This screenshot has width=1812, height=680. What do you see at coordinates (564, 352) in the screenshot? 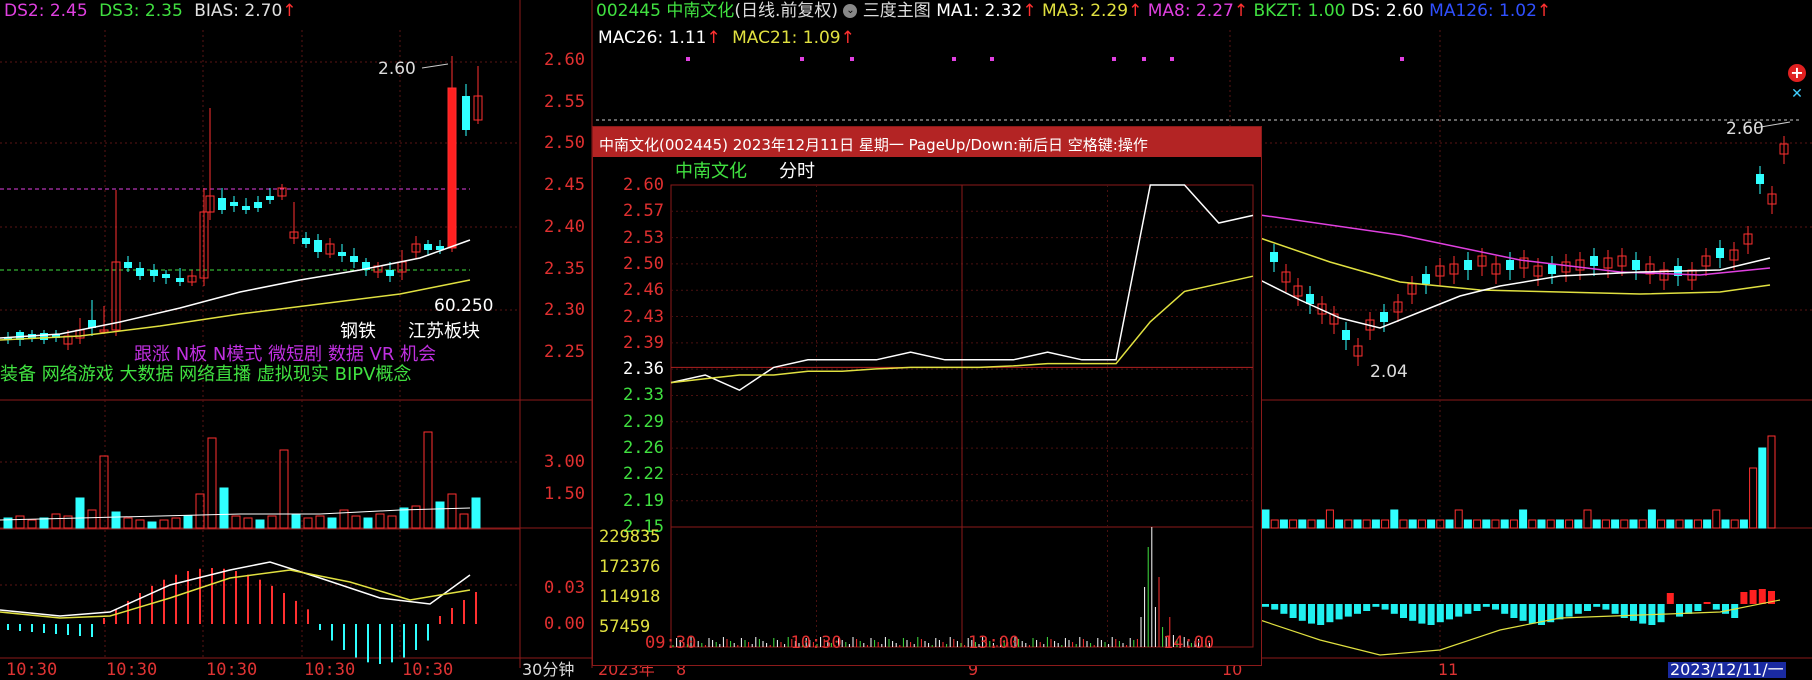
I see `price-axis-tick: 2.25` at bounding box center [564, 352].